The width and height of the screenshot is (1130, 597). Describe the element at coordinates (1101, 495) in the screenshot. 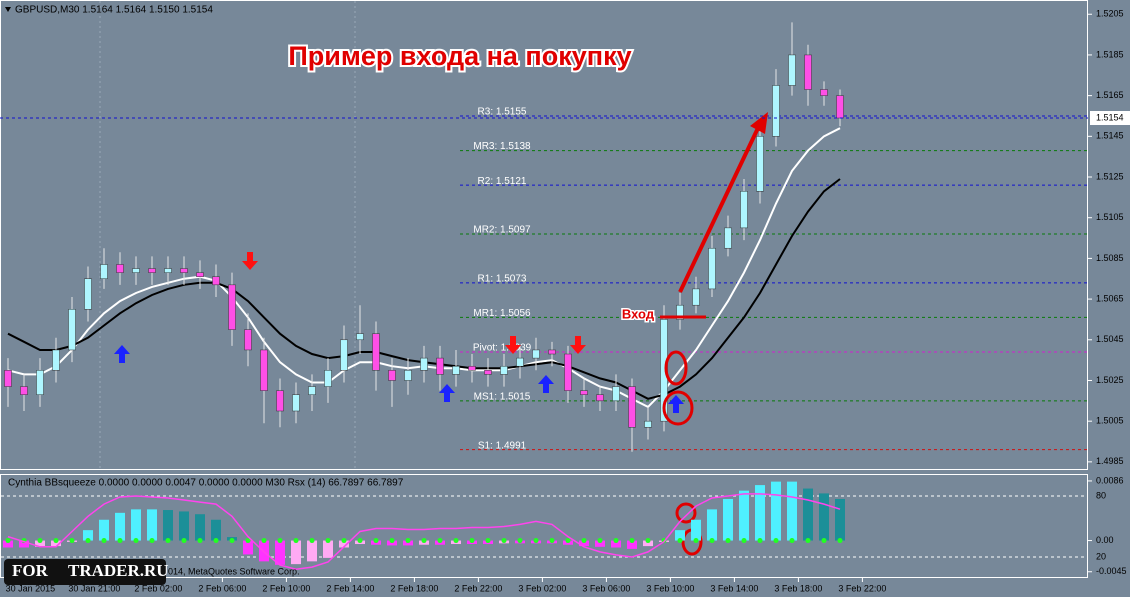

I see `y2-tick-label: 80` at that location.